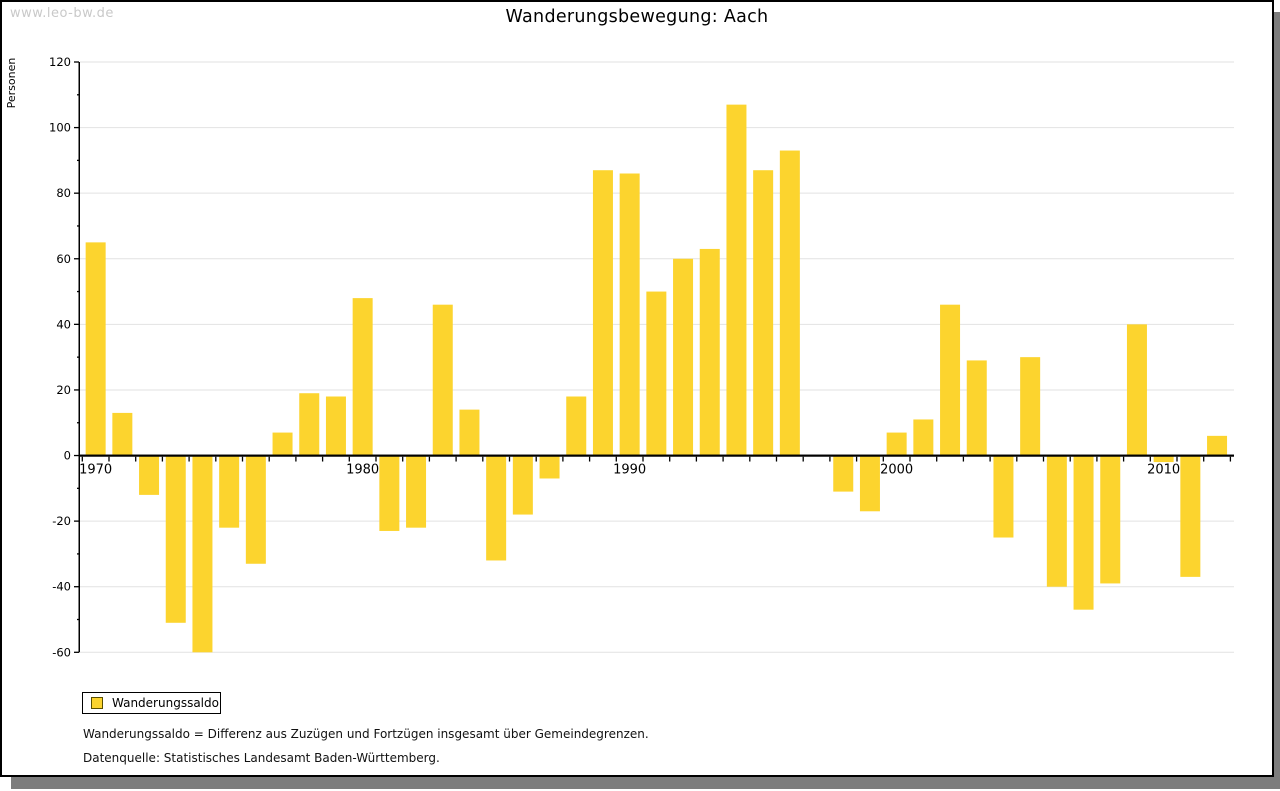 The image size is (1280, 791). What do you see at coordinates (1217, 445) in the screenshot?
I see `bar-2012` at bounding box center [1217, 445].